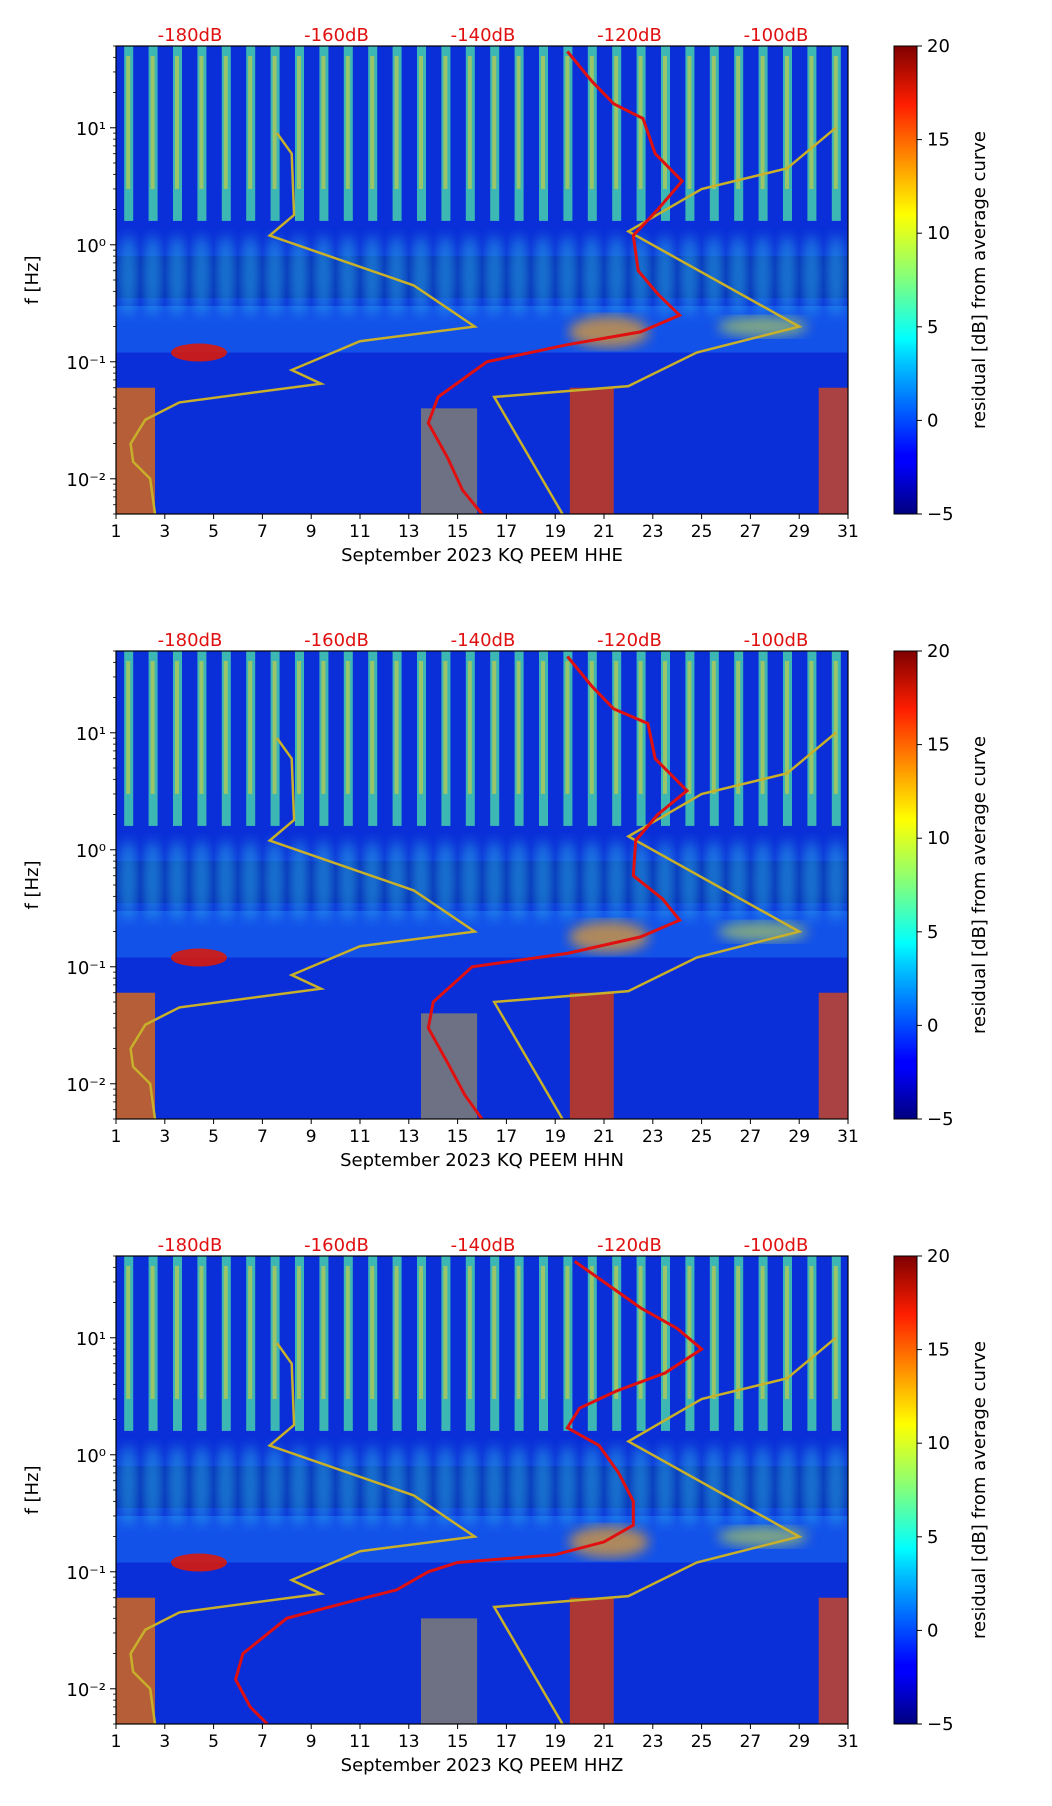  Describe the element at coordinates (409, 1137) in the screenshot. I see `x-tick-label: 13` at that location.